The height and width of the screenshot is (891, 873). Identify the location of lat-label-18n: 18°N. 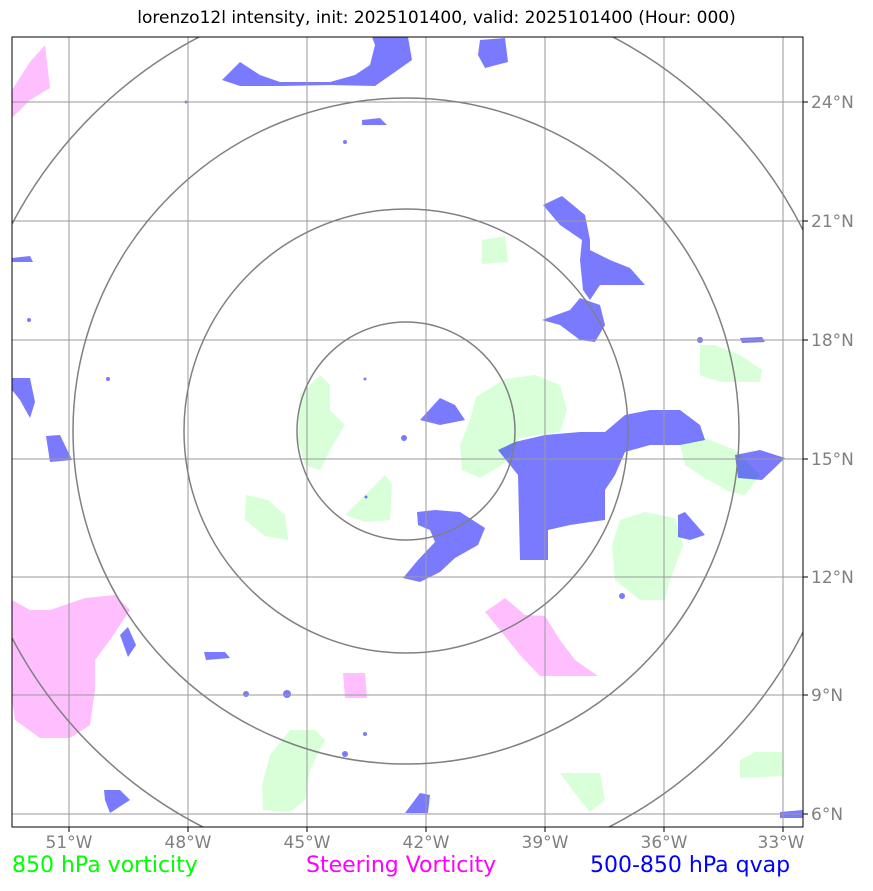
(832, 341).